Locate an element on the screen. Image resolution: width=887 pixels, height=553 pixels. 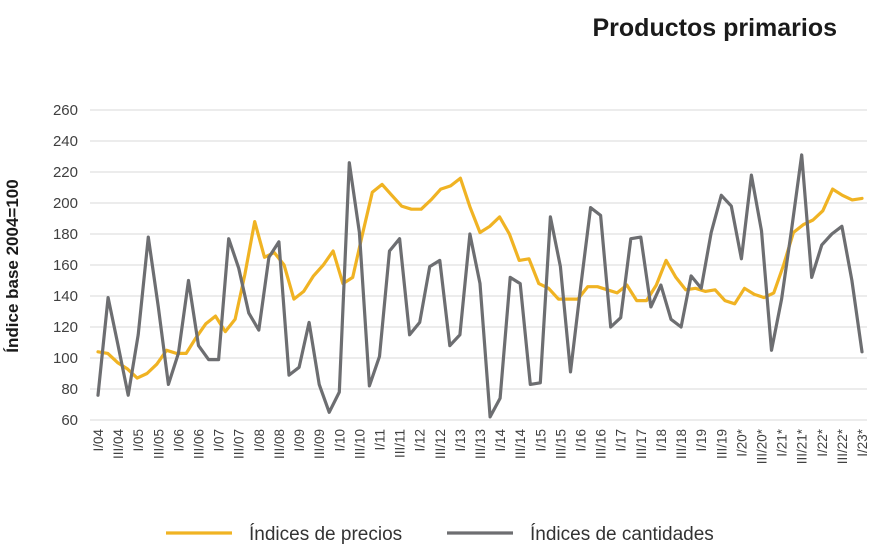
y-tick-label: 260 is located at coordinates (65, 110).